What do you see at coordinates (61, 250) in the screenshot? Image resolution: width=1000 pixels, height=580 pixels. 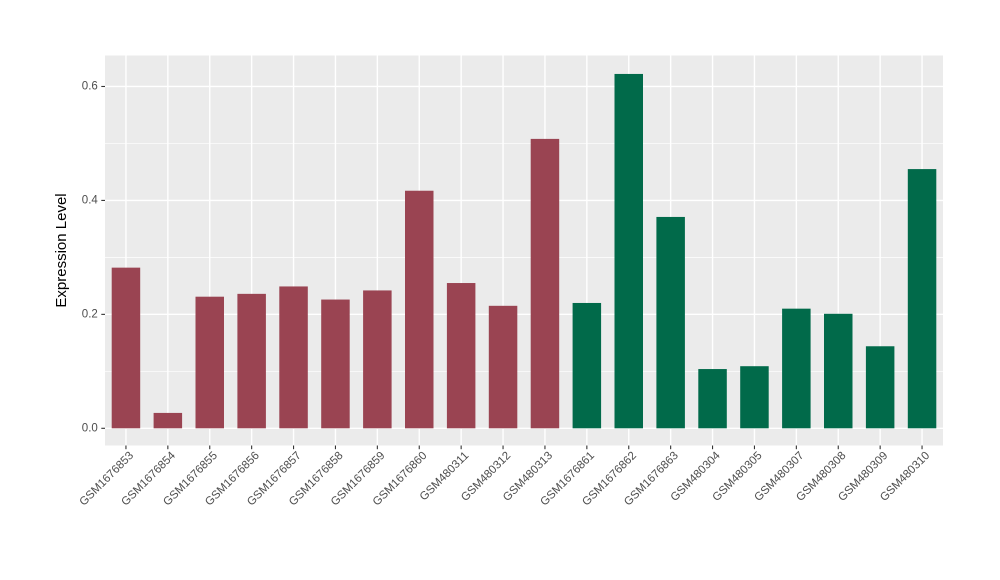 I see `y-axis-title: Expression Level` at bounding box center [61, 250].